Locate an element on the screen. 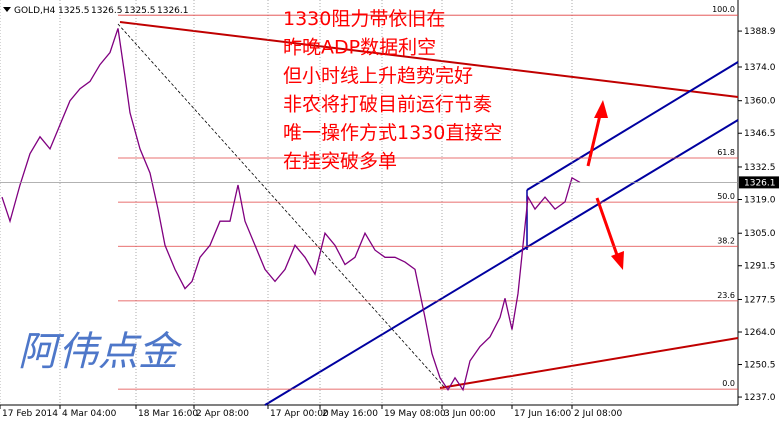 The width and height of the screenshot is (781, 421). current-price-box is located at coordinates (759, 182).